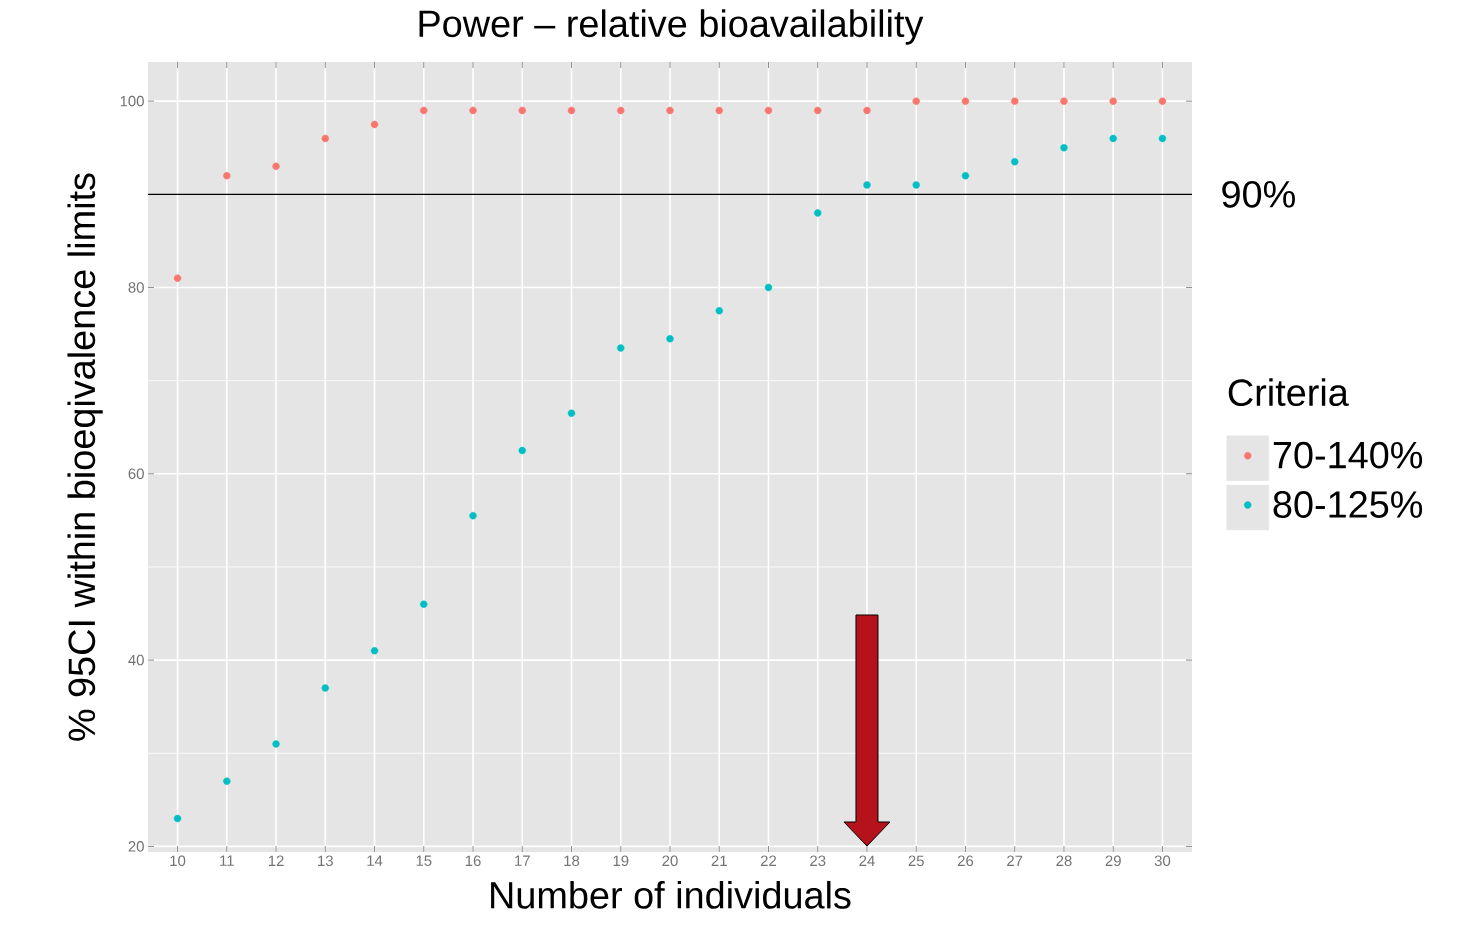 Image resolution: width=1470 pixels, height=952 pixels. Describe the element at coordinates (1348, 455) in the screenshot. I see `legend-label: 70-140%` at that location.